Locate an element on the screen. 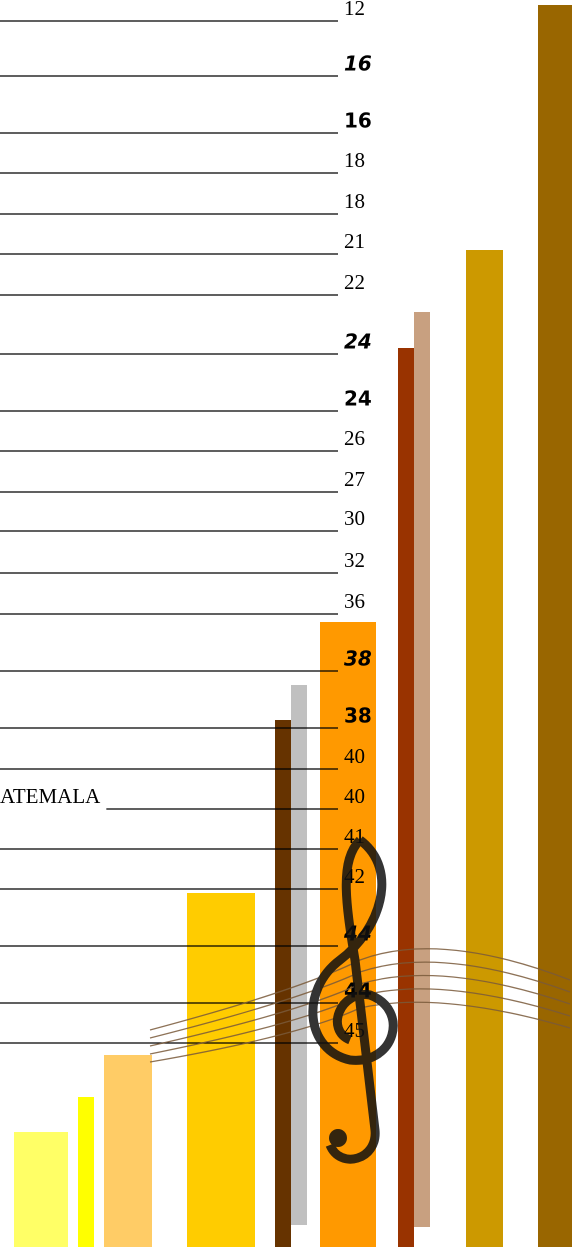  page-number: 21 is located at coordinates (354, 241).